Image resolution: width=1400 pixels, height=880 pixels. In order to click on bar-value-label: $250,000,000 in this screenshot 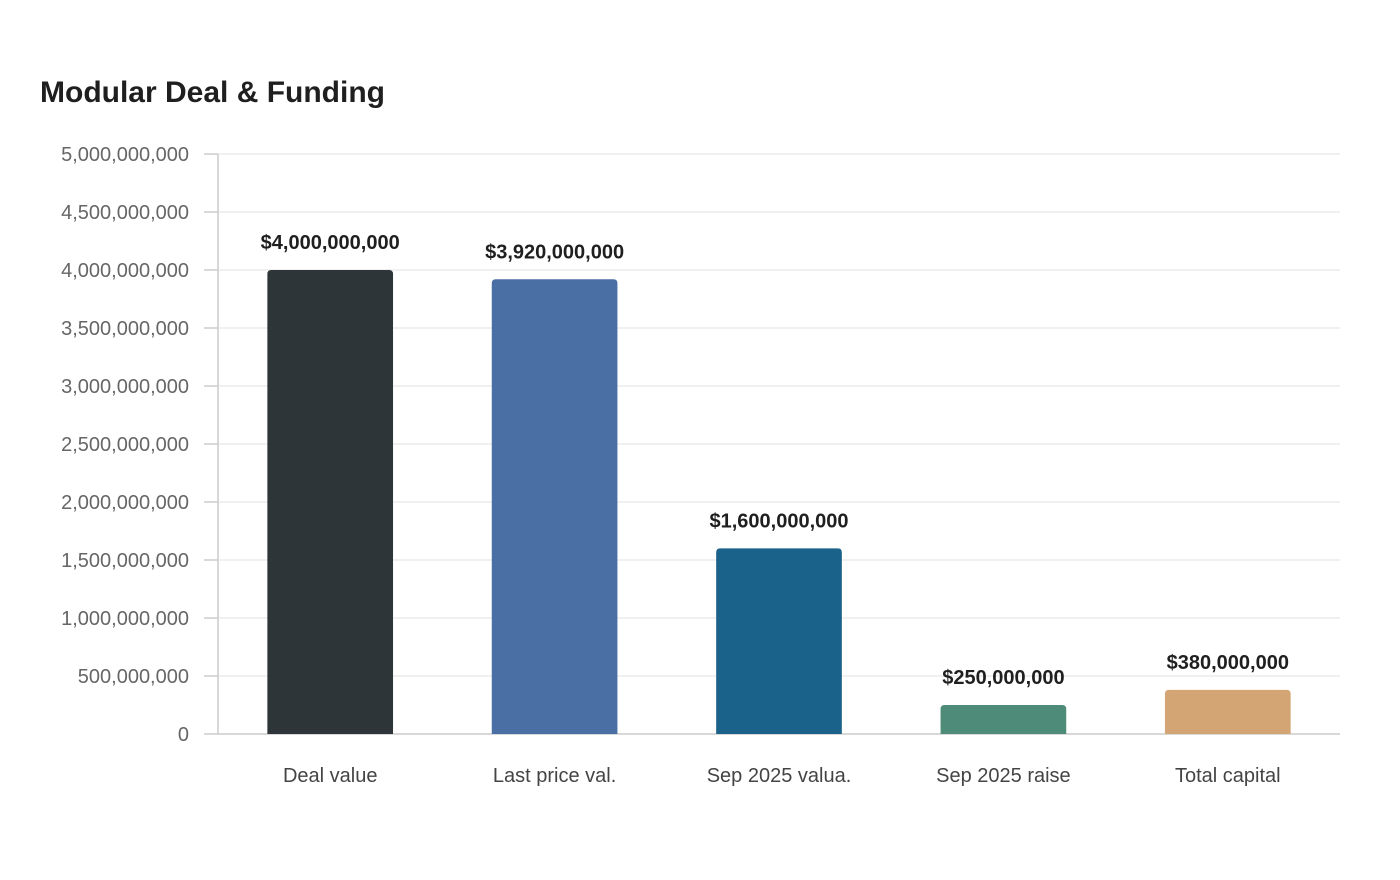, I will do `click(1003, 678)`.